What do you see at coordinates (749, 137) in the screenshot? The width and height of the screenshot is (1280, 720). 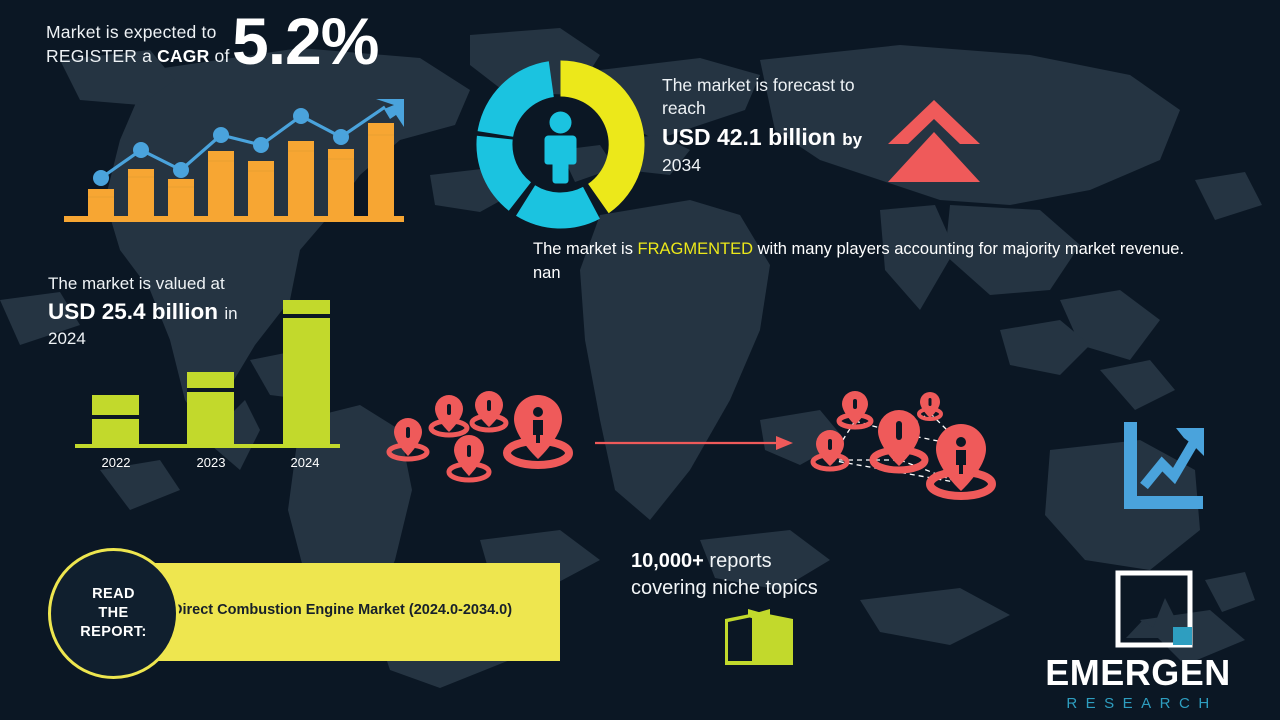 I see `forecast-value: USD 42.1 billion` at bounding box center [749, 137].